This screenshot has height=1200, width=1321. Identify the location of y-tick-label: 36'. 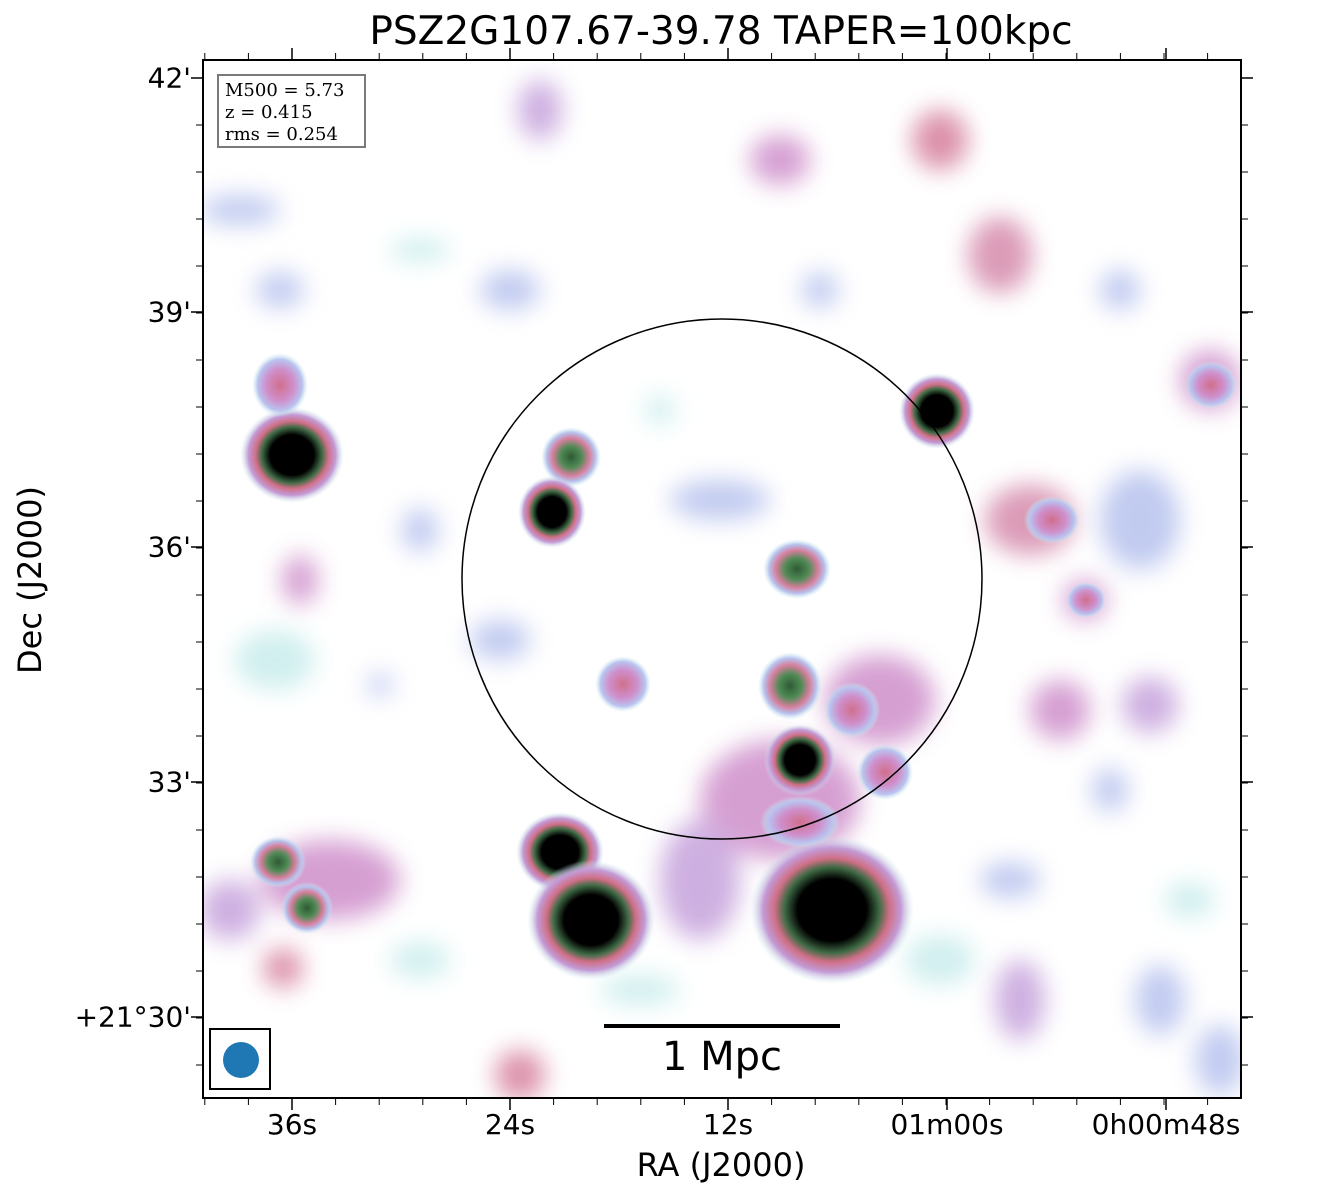
(169, 547).